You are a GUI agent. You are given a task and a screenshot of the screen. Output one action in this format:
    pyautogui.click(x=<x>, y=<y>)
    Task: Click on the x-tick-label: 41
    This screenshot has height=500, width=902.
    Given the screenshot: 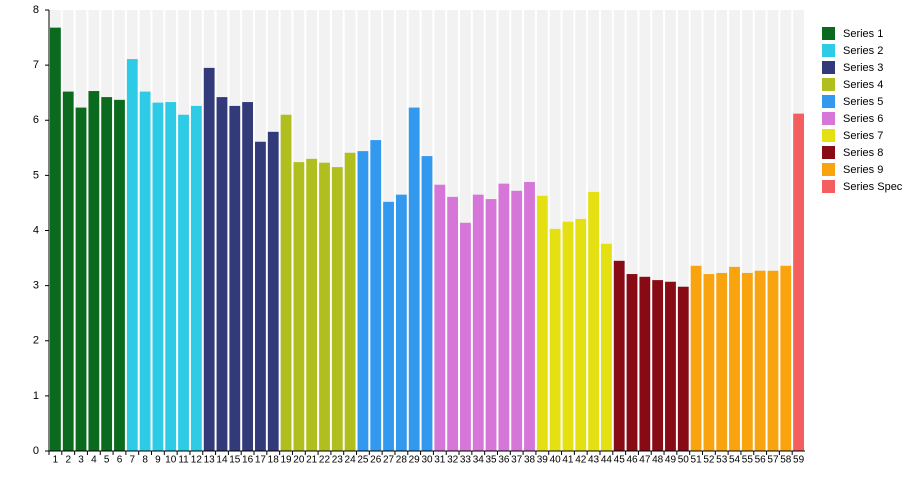 What is the action you would take?
    pyautogui.click(x=568, y=460)
    